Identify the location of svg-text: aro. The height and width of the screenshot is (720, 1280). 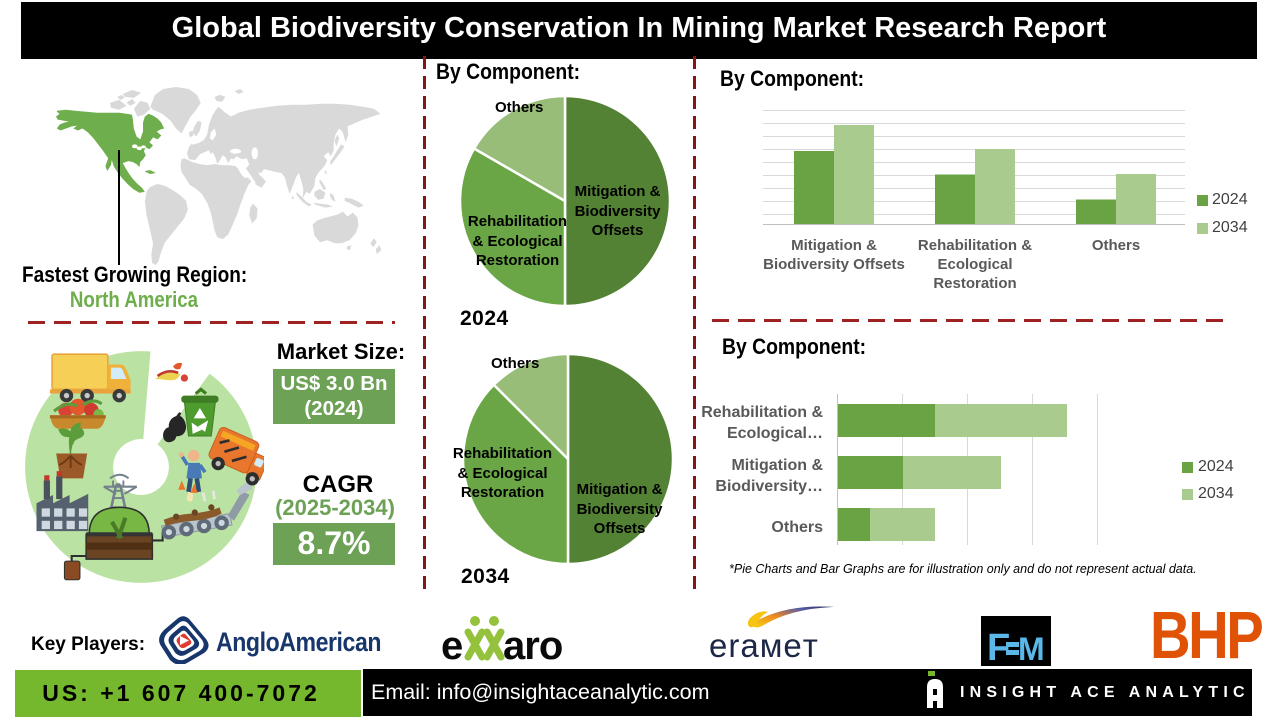
(532, 644).